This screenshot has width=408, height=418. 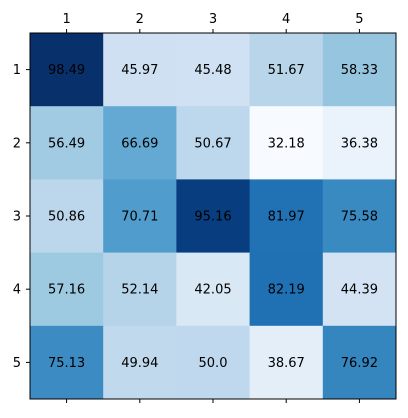 I want to click on cell-value-r4-c4: 82.19, so click(x=286, y=290).